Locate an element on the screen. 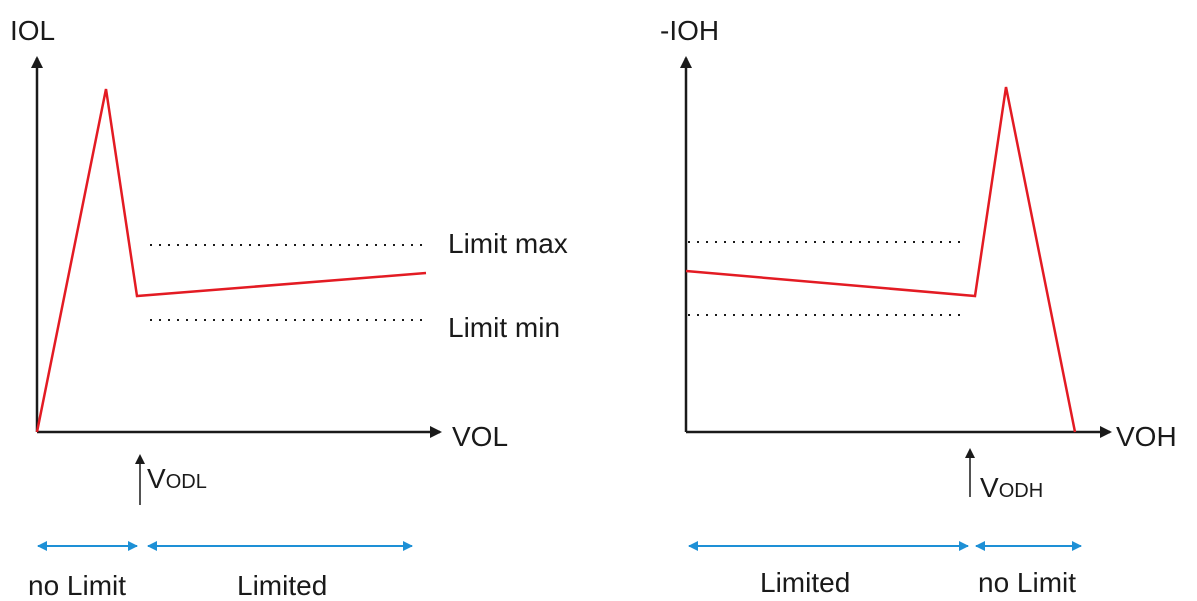 The image size is (1197, 601). left-no-limit-label: no Limit is located at coordinates (77, 585).